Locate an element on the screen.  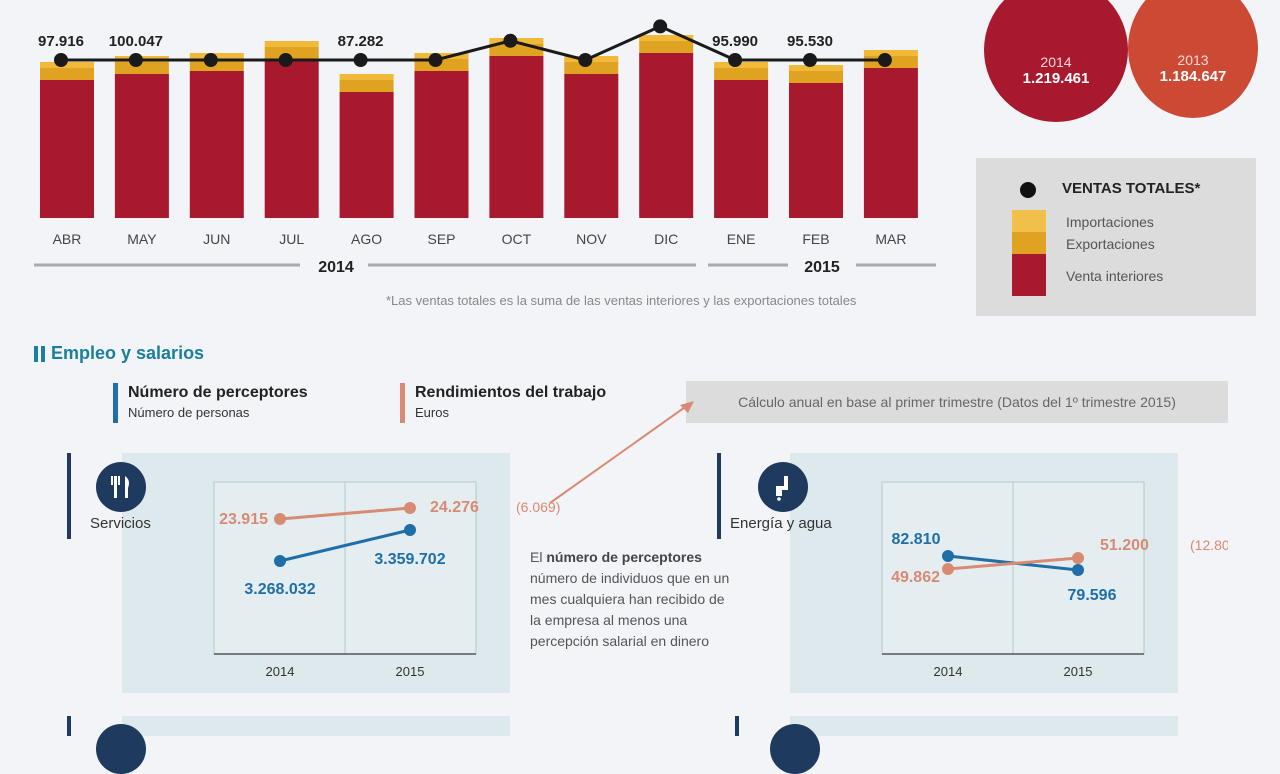
legend-swatch-import is located at coordinates (1029, 221).